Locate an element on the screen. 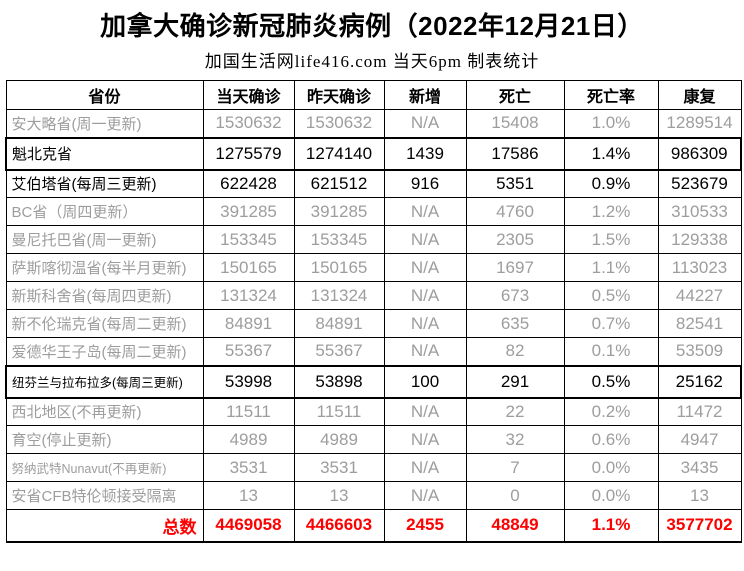 This screenshot has height=571, width=744. value-cell: 82 is located at coordinates (515, 351).